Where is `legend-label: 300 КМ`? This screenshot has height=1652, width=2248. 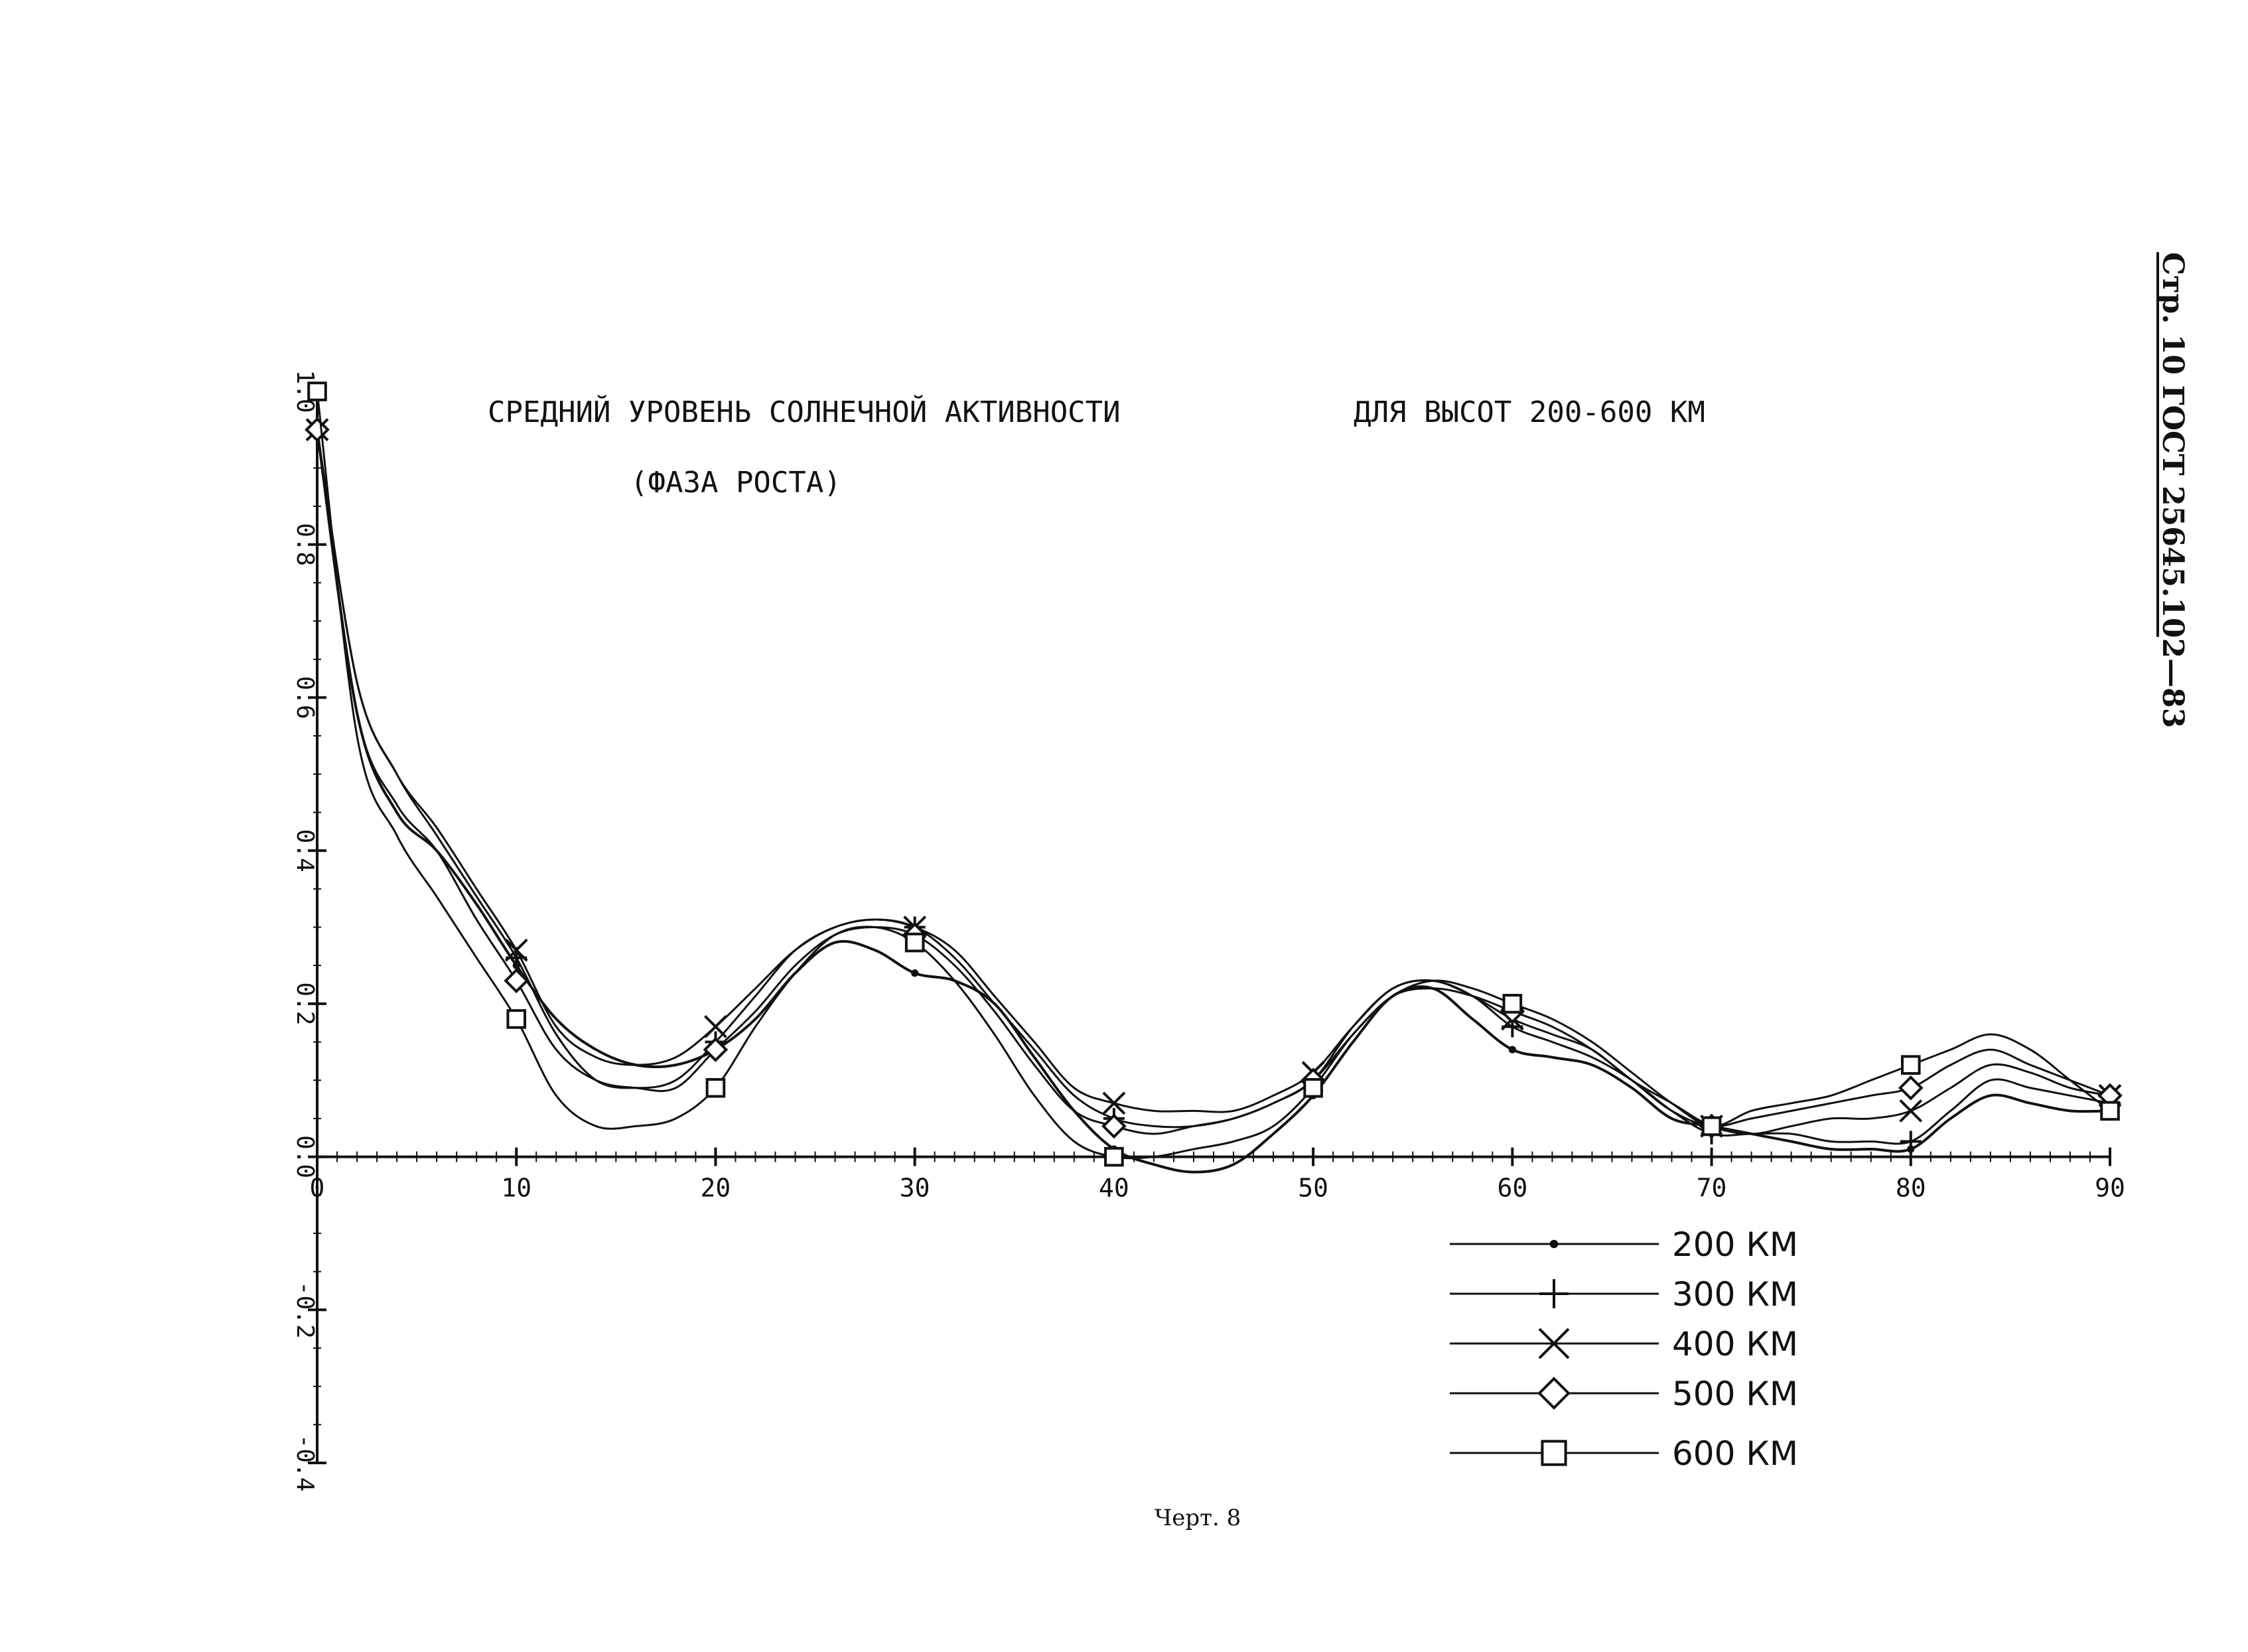 legend-label: 300 КМ is located at coordinates (1735, 1294).